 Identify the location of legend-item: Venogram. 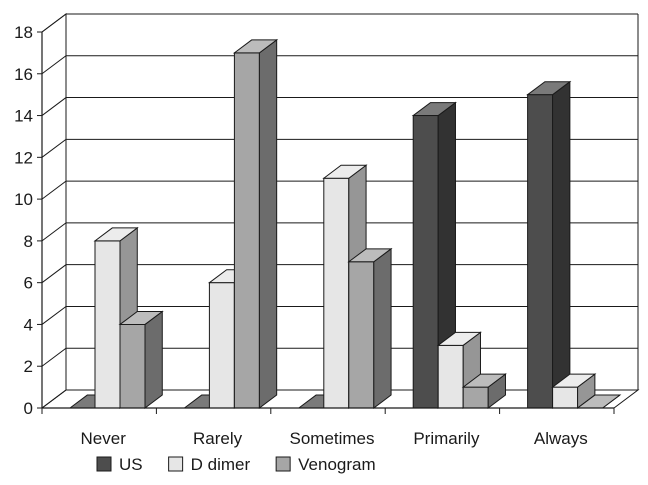
(325, 464).